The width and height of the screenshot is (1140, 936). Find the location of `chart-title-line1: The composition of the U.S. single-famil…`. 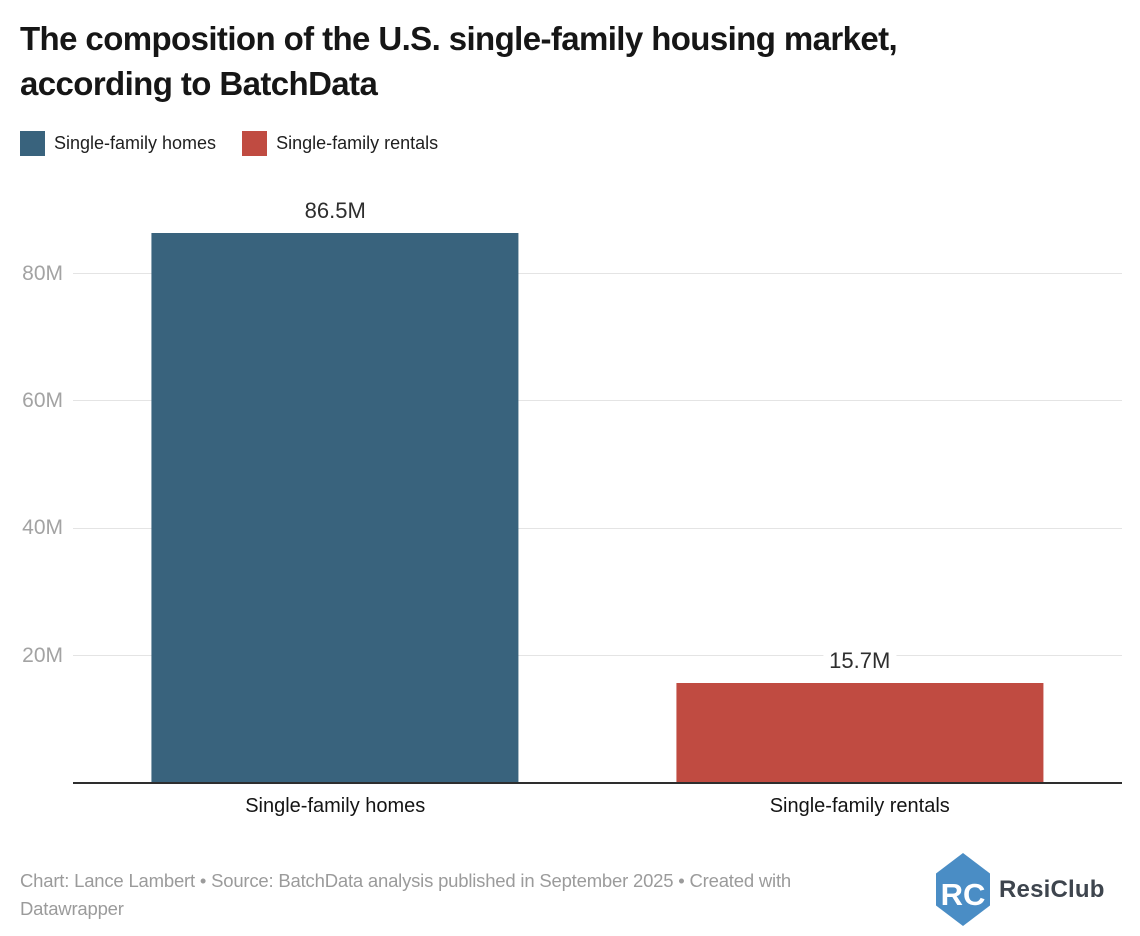

chart-title-line1: The composition of the U.S. single-famil… is located at coordinates (459, 38).